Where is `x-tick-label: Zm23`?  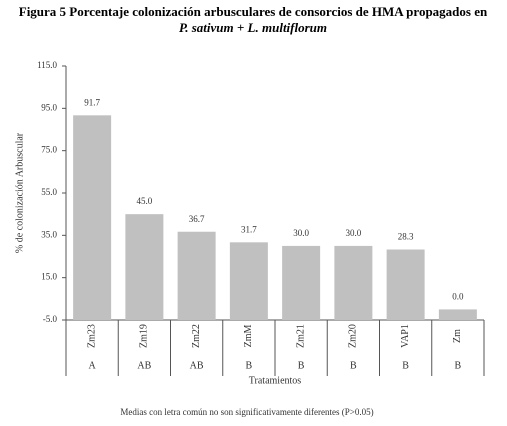
x-tick-label: Zm23 is located at coordinates (91, 336).